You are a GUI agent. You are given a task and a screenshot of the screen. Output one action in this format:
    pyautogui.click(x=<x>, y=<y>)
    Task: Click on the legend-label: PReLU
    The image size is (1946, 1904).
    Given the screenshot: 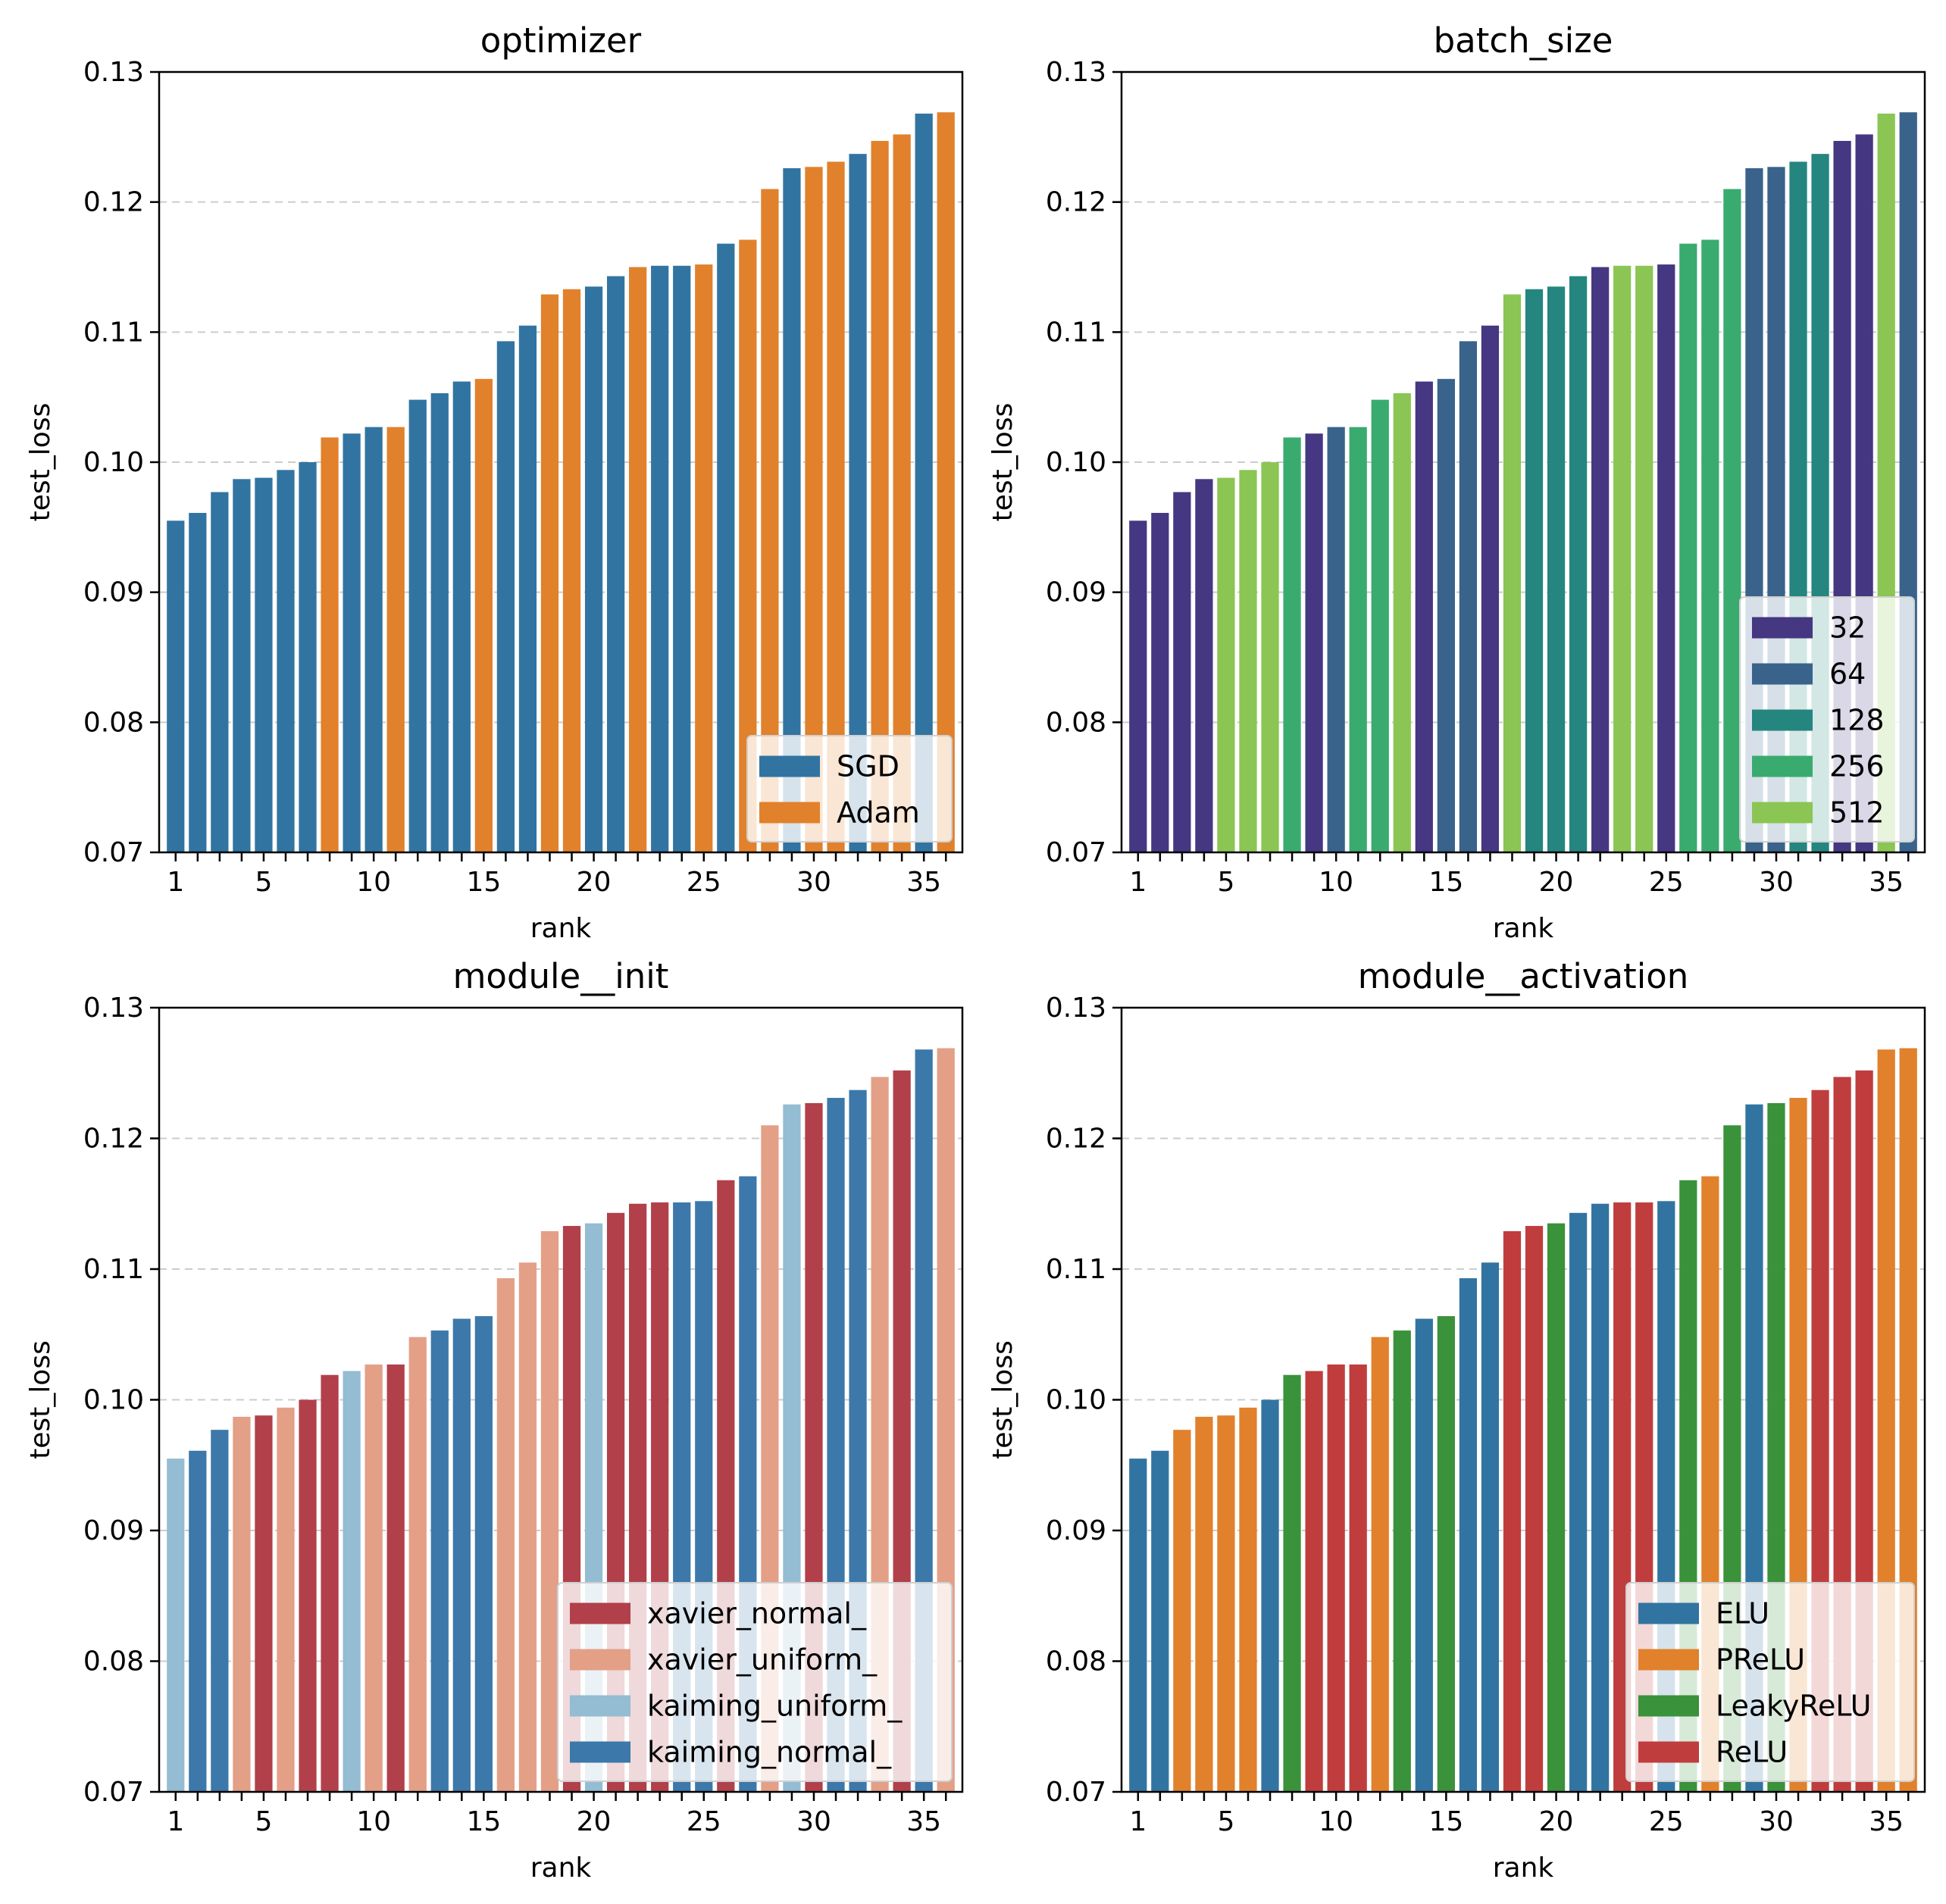 What is the action you would take?
    pyautogui.click(x=1760, y=1660)
    